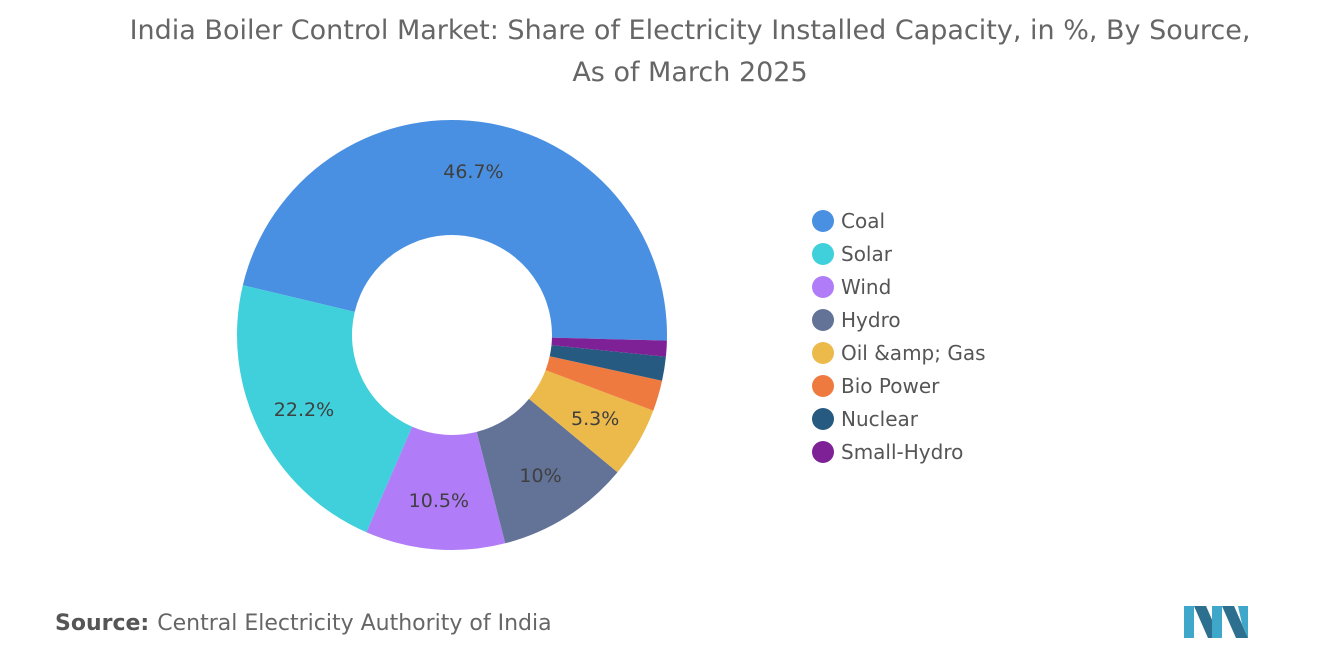 This screenshot has width=1320, height=665. Describe the element at coordinates (595, 419) in the screenshot. I see `data-label-oil-amp-gas: 5.3%` at that location.